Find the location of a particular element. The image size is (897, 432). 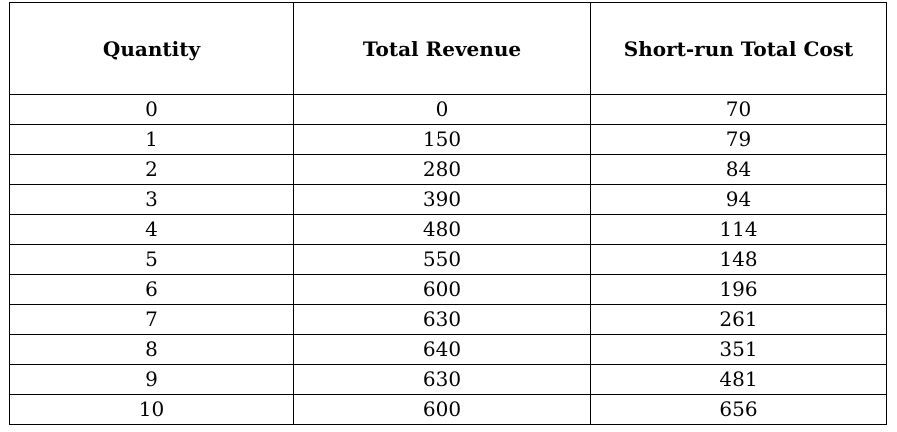

table-row: 4 480 114 is located at coordinates (448, 229).